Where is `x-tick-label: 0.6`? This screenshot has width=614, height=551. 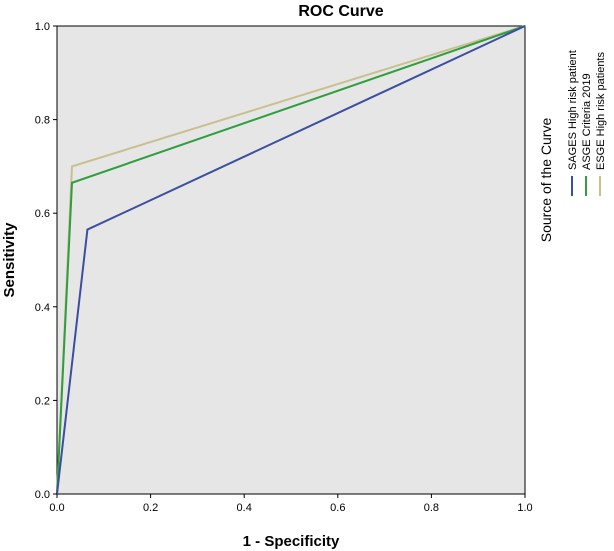 x-tick-label: 0.6 is located at coordinates (337, 508).